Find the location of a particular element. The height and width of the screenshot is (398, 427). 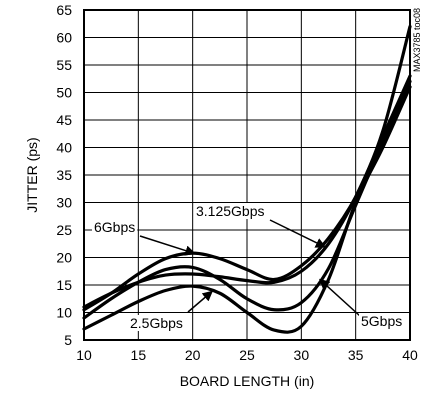

annotation-bg-3-125gbps is located at coordinates (230, 211).